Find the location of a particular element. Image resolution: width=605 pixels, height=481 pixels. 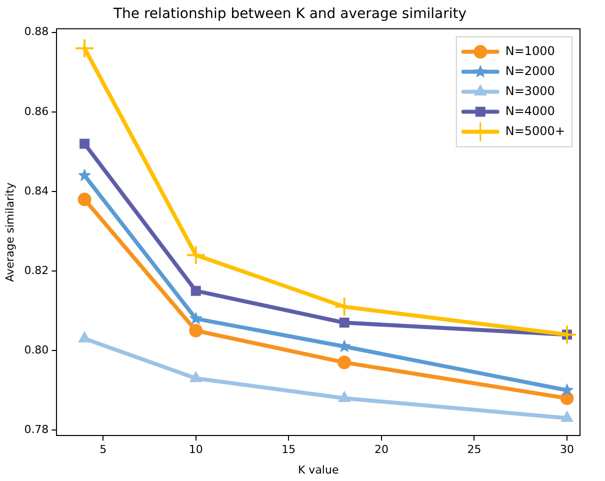

x-tick-label: 30 is located at coordinates (567, 449).